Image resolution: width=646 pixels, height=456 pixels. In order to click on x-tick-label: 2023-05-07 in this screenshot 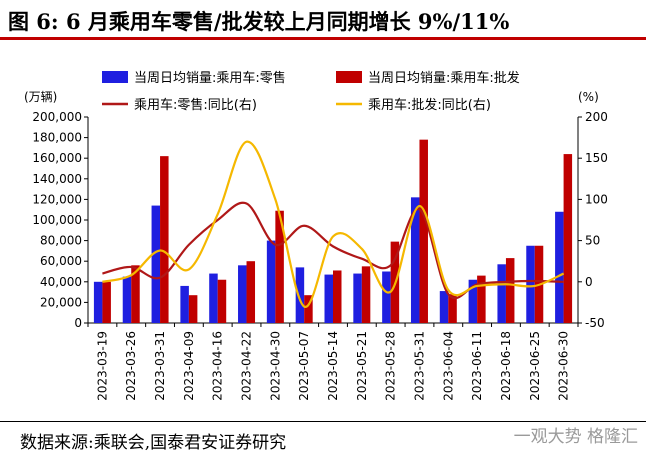, I will do `click(304, 366)`.